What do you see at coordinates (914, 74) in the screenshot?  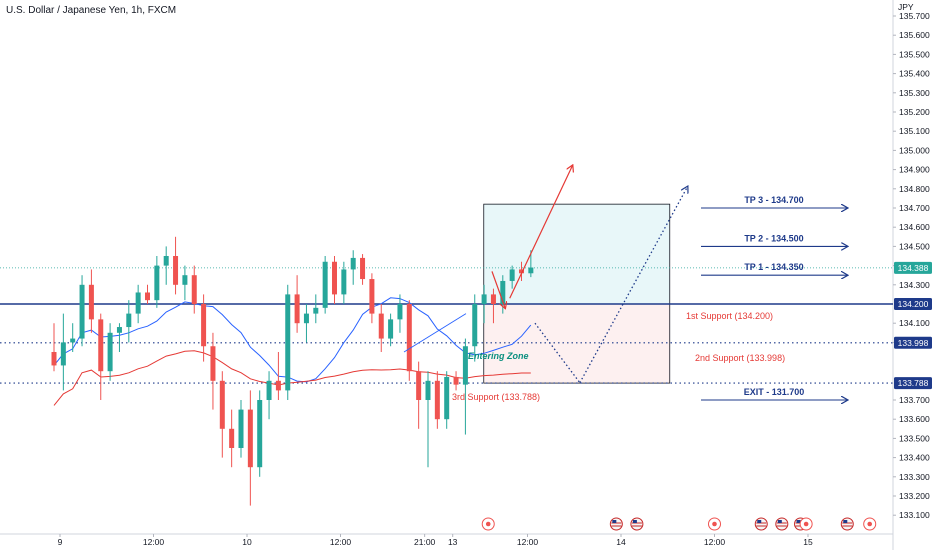 I see `y-tick-label: 135.400` at bounding box center [914, 74].